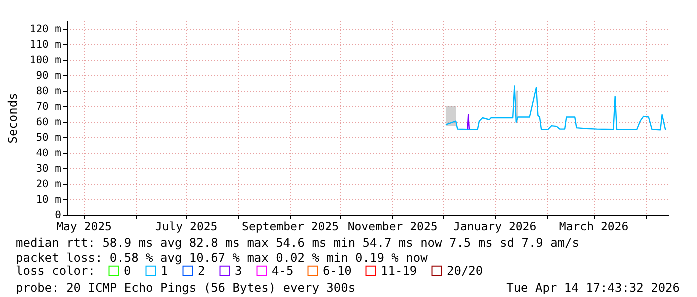 The width and height of the screenshot is (697, 297). I want to click on y-tick-label: 60 m, so click(49, 122).